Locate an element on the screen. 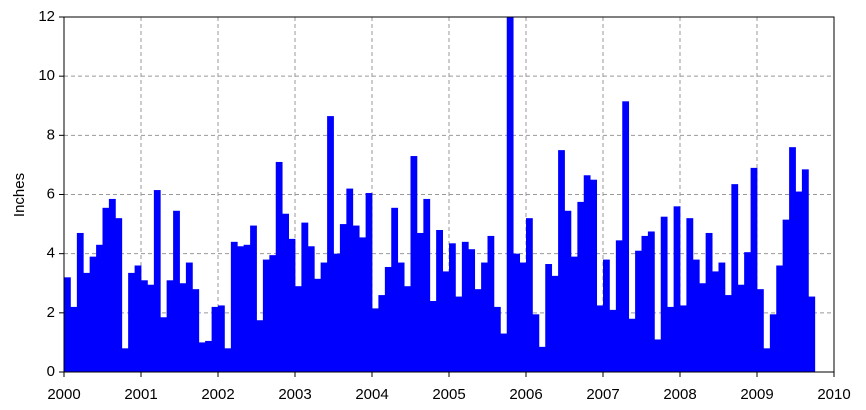 This screenshot has width=866, height=410. x-tick-label: 2008 is located at coordinates (679, 394).